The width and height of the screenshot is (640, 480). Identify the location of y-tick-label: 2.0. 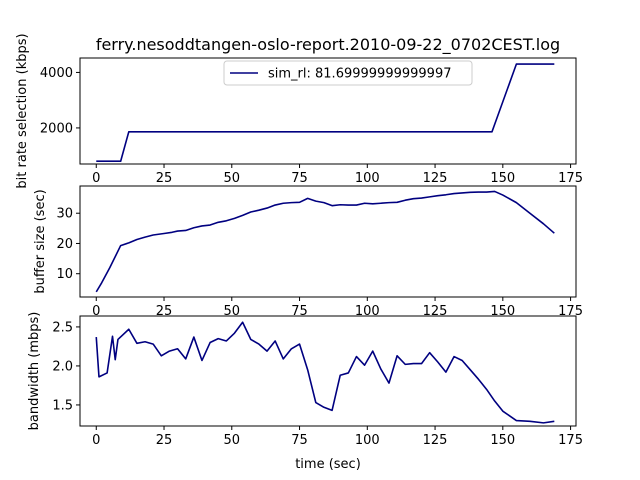
(62, 366).